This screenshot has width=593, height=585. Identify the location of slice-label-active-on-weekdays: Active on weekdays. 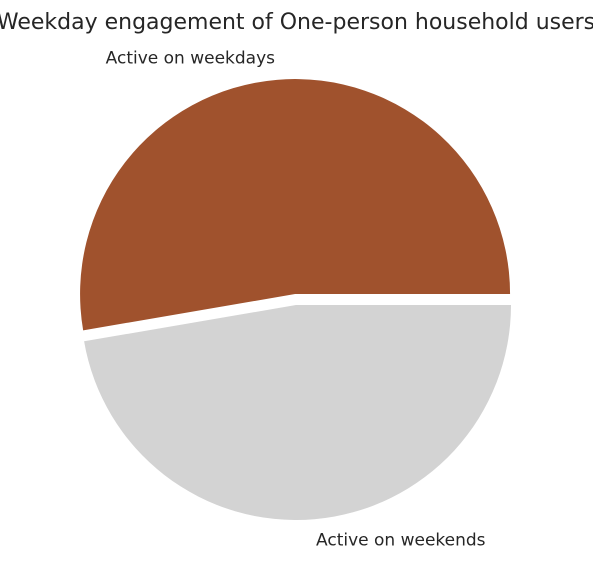
(191, 58).